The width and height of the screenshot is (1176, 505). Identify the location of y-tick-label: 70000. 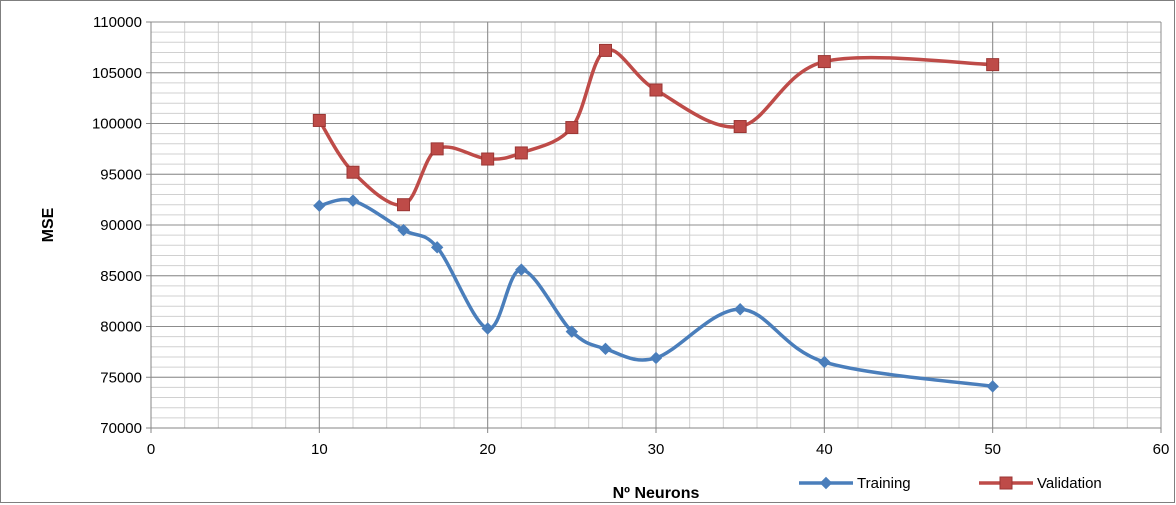
(121, 428).